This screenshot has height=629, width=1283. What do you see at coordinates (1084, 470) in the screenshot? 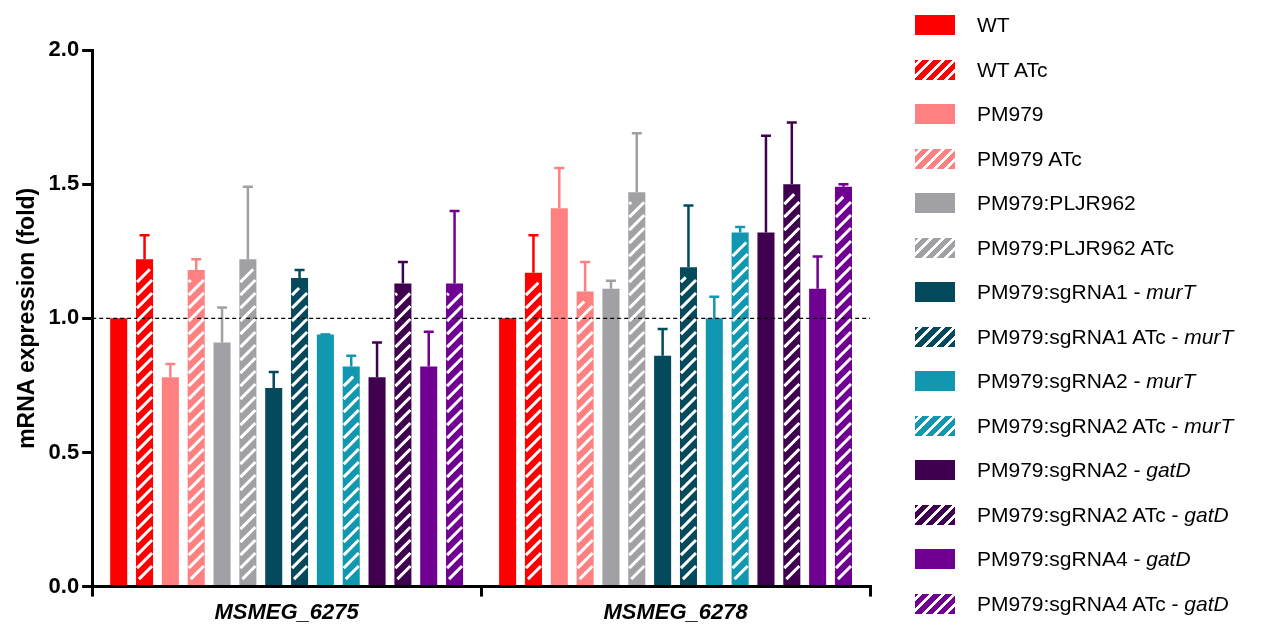
I see `legend-label: PM979:sgRNA2 - gatD` at bounding box center [1084, 470].